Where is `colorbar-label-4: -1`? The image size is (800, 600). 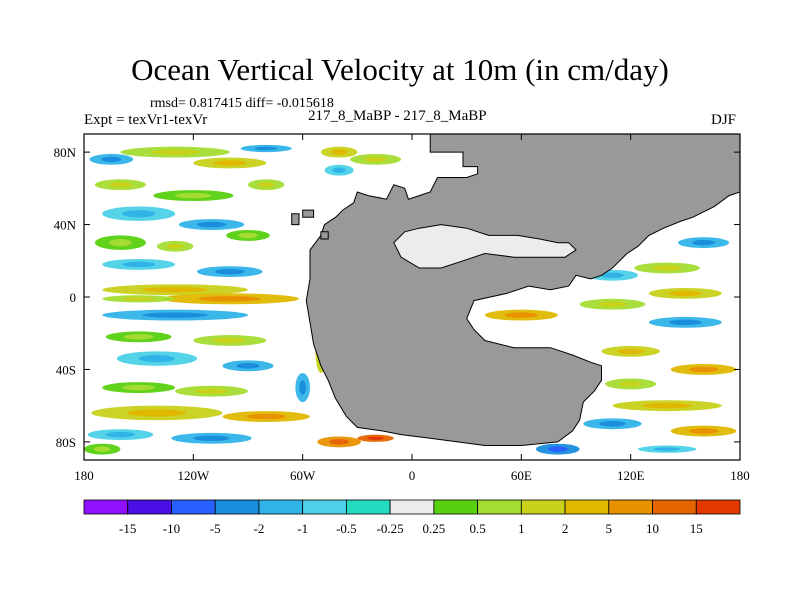 colorbar-label-4: -1 is located at coordinates (302, 528).